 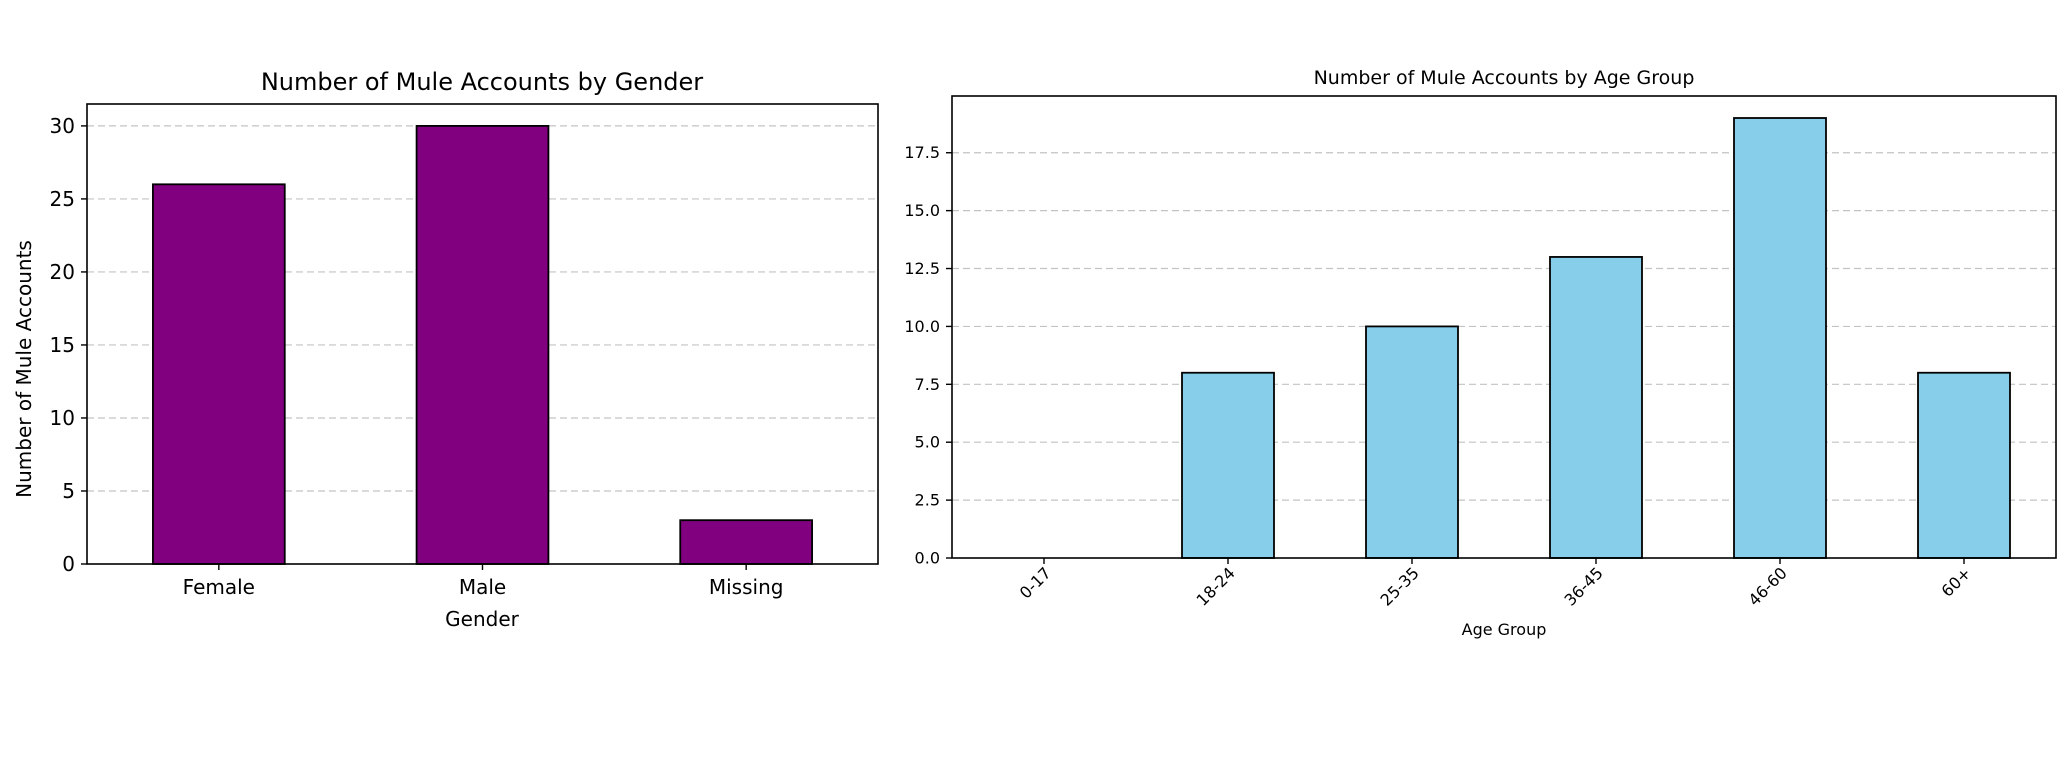 I want to click on age-group-chart-y-tick-label: 17.5, so click(x=922, y=152).